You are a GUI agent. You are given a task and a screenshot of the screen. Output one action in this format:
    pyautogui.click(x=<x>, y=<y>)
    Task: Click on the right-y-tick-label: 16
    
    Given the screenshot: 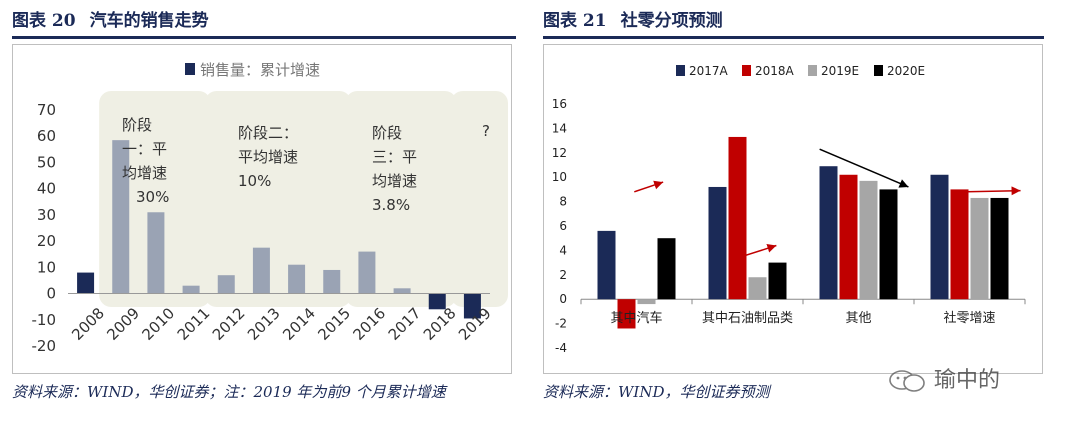 What is the action you would take?
    pyautogui.click(x=559, y=104)
    